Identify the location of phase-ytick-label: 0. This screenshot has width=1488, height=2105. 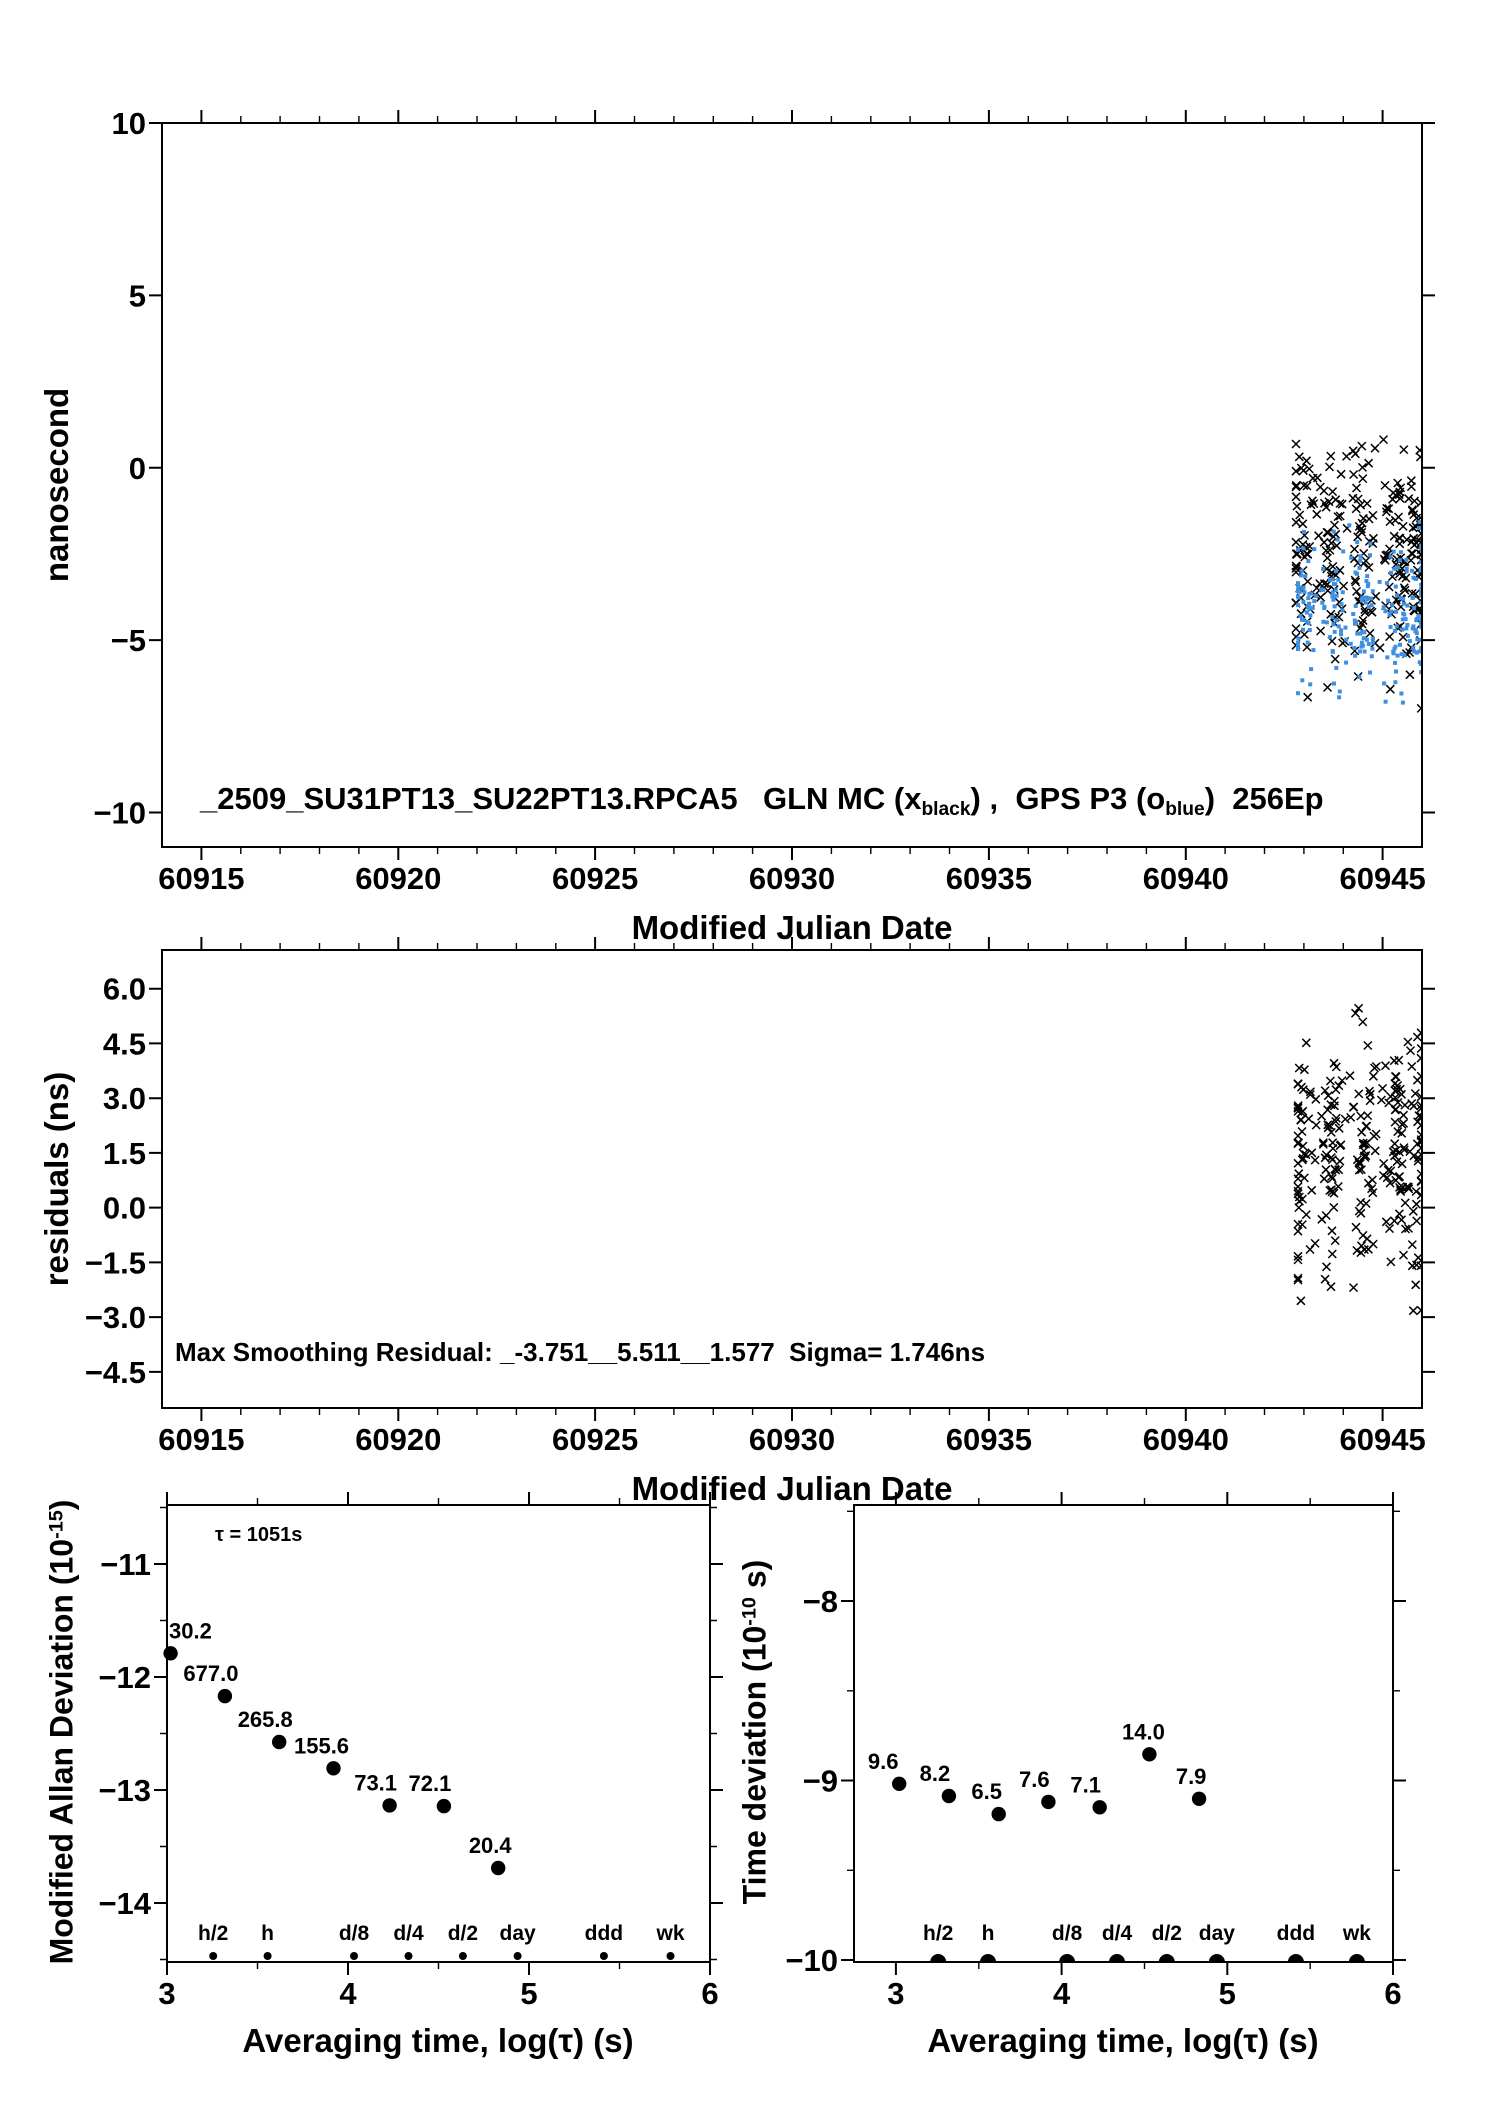
(137, 468).